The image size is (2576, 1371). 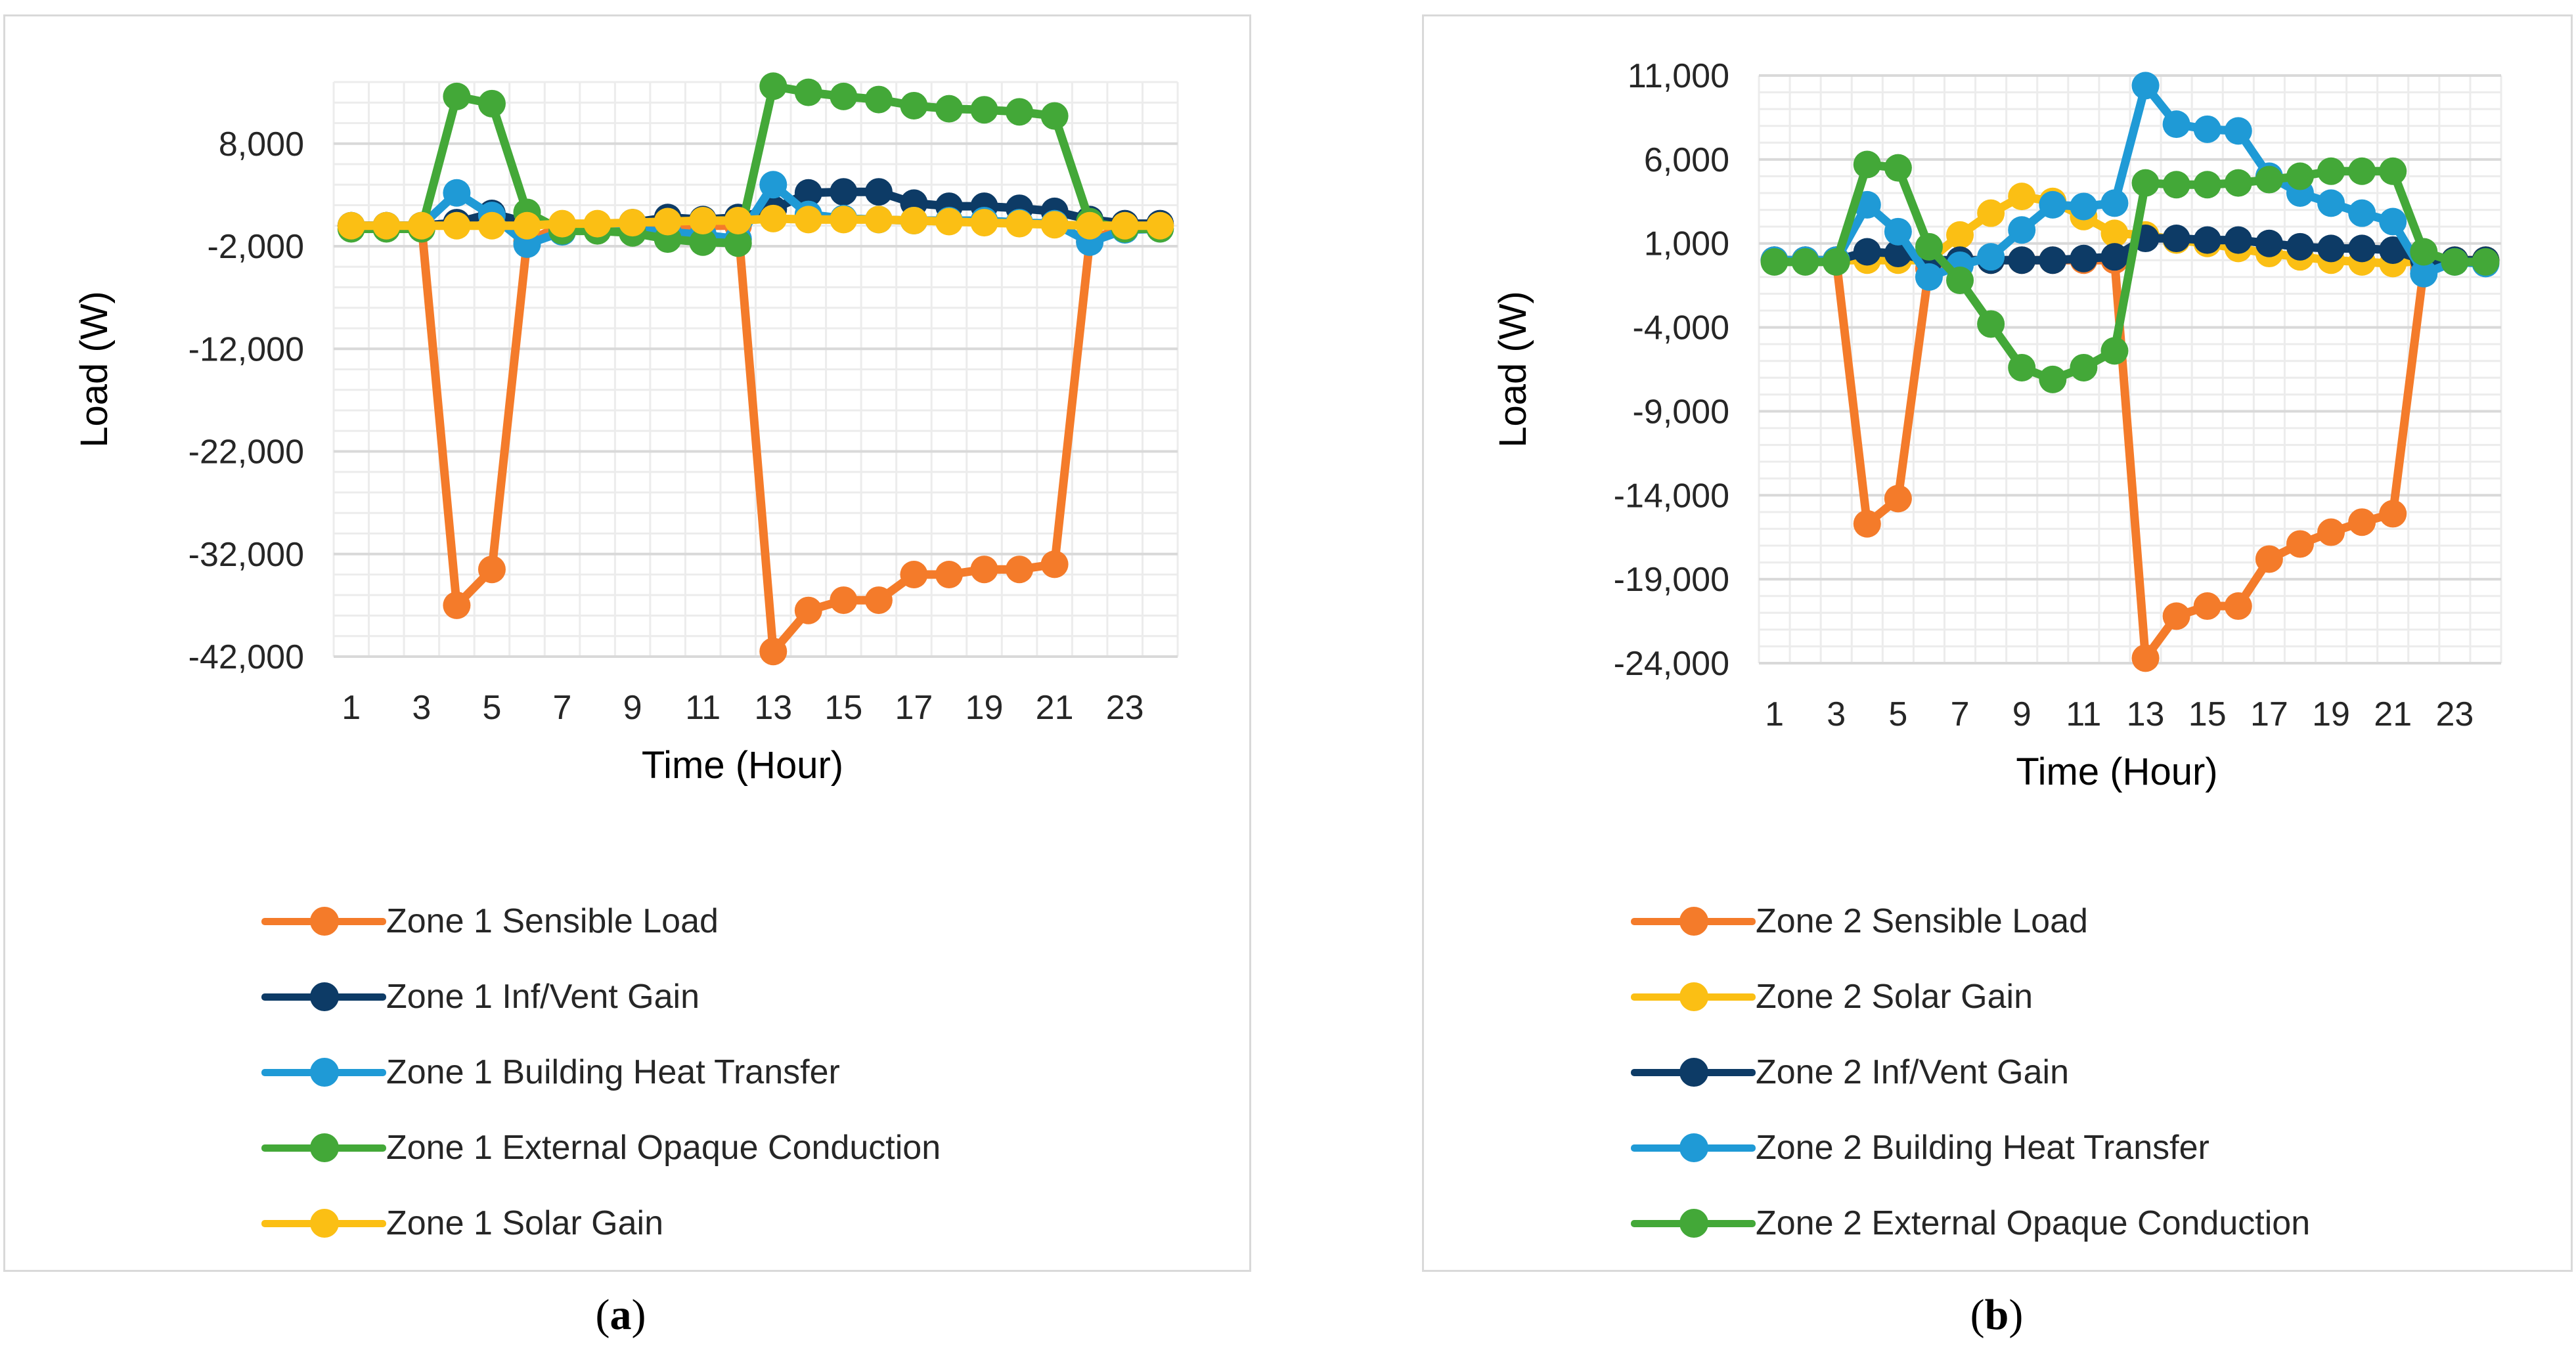 What do you see at coordinates (843, 708) in the screenshot?
I see `x-tick-label: 15` at bounding box center [843, 708].